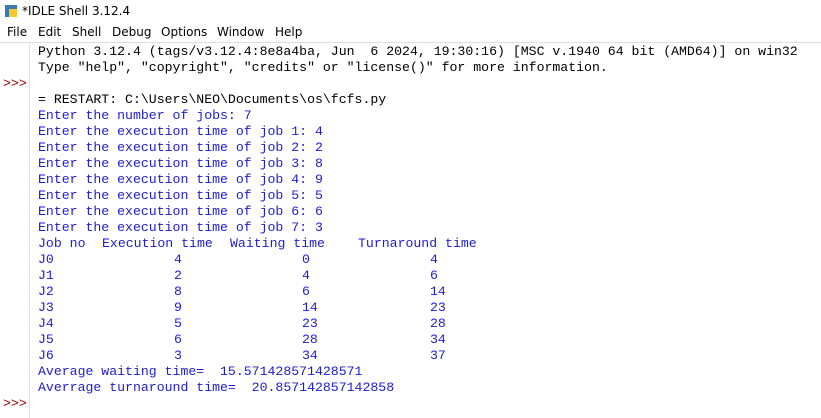 The image size is (821, 418). What do you see at coordinates (132, 32) in the screenshot?
I see `menu-item: Debug` at bounding box center [132, 32].